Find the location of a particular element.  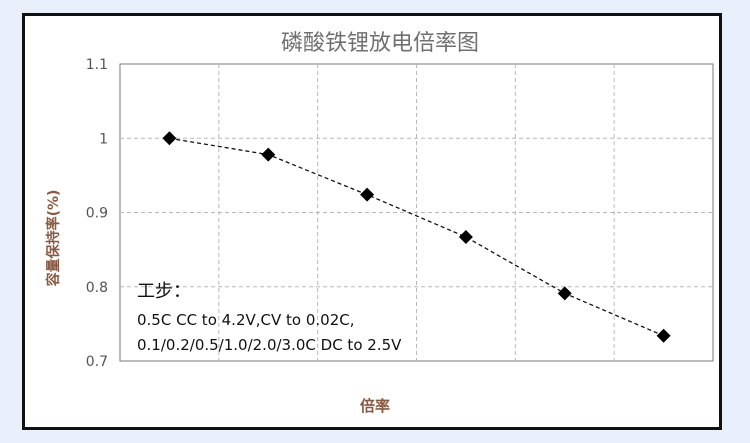

y-tick-label: 0.7 is located at coordinates (97, 362).